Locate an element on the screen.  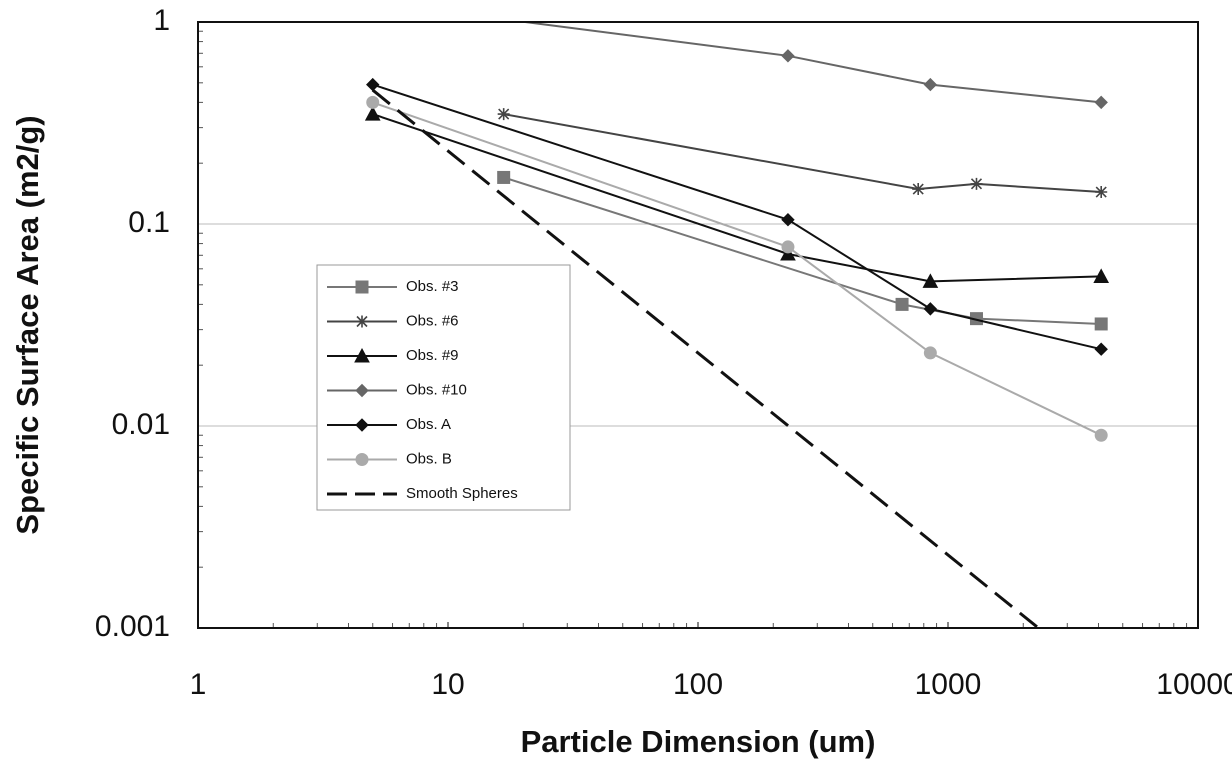
legend-label: Obs. #6 is located at coordinates (432, 320).